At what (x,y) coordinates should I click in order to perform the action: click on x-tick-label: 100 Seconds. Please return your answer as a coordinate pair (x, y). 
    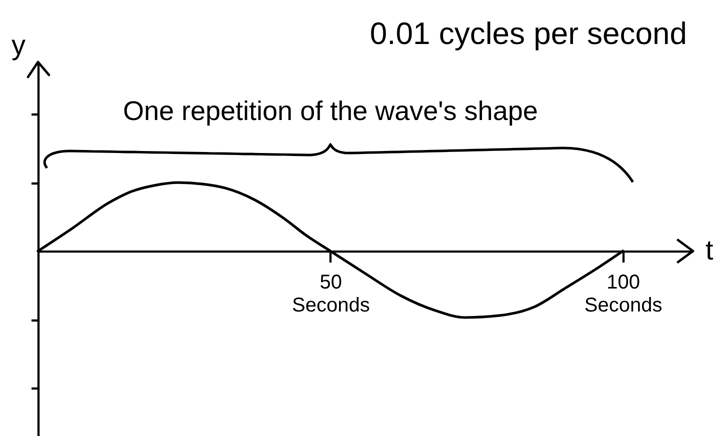
    Looking at the image, I should click on (623, 294).